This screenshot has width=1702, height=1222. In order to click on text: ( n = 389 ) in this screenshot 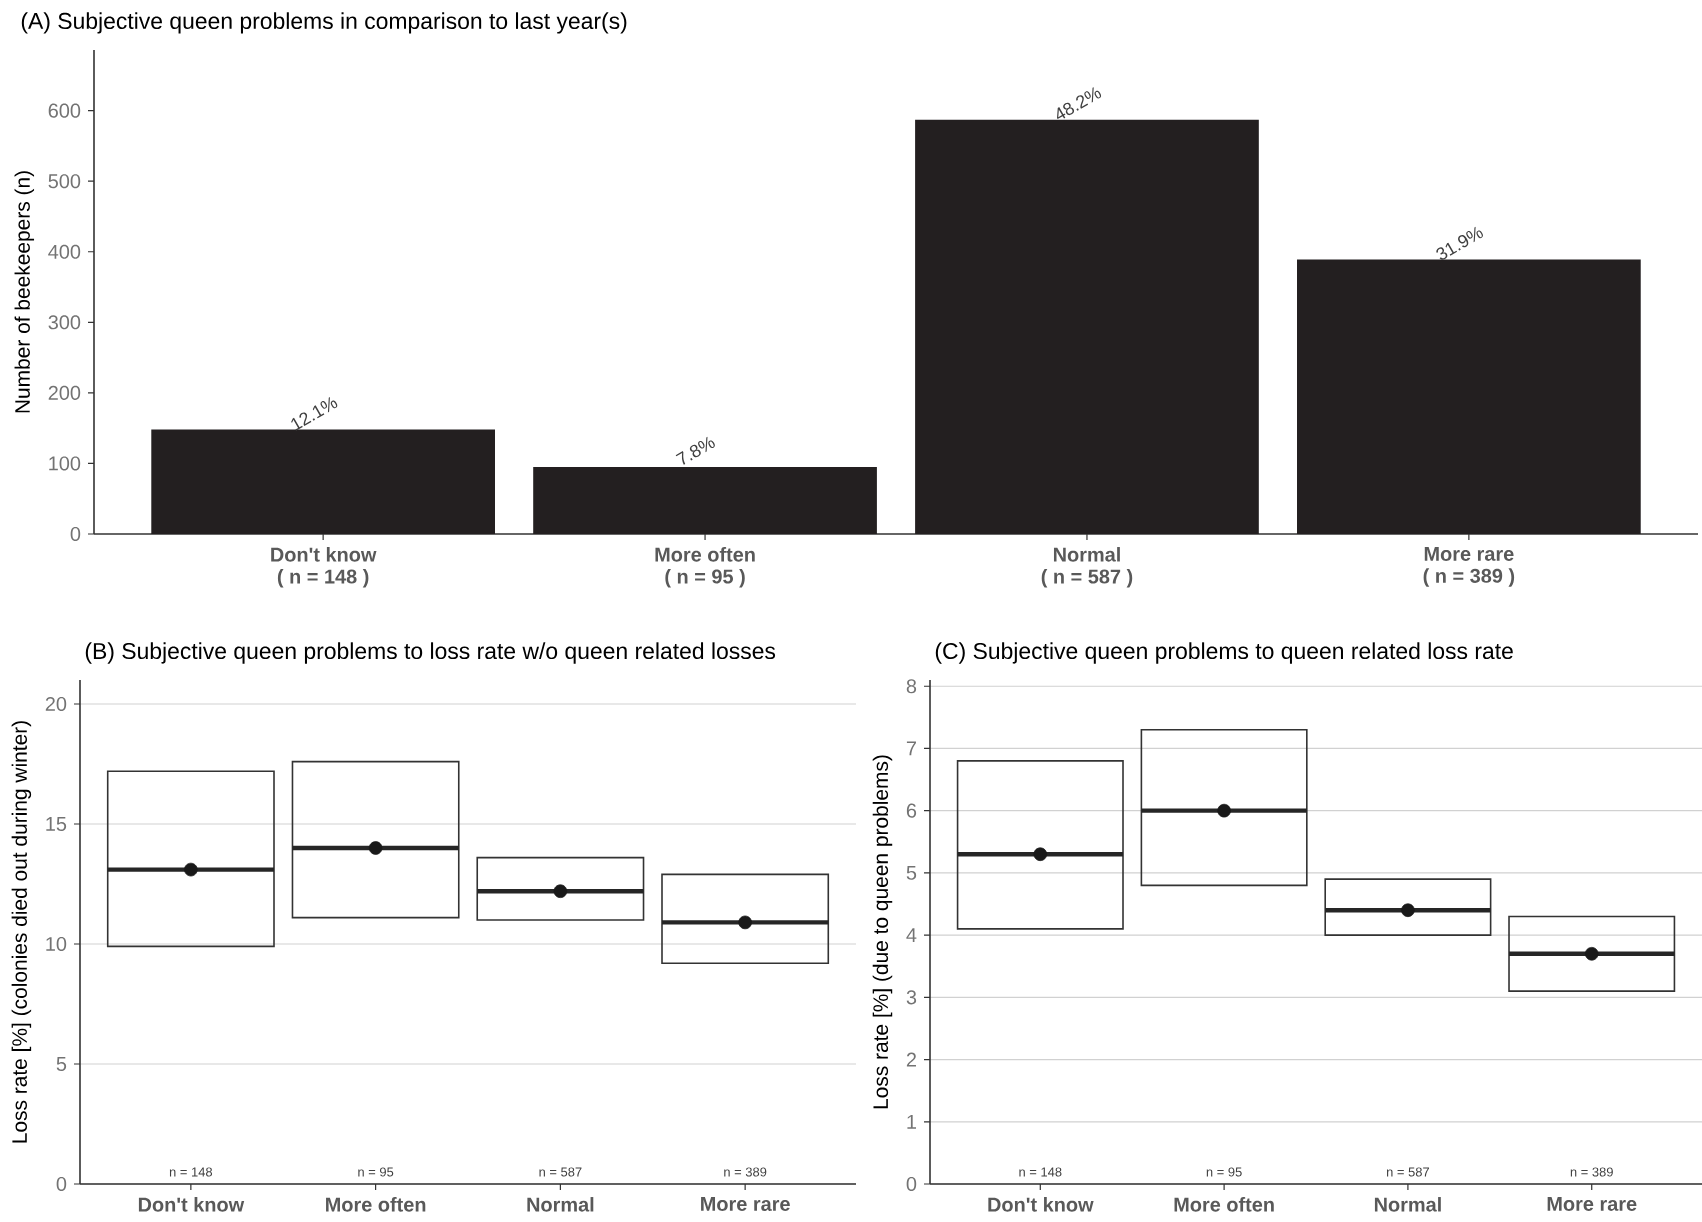, I will do `click(1469, 577)`.